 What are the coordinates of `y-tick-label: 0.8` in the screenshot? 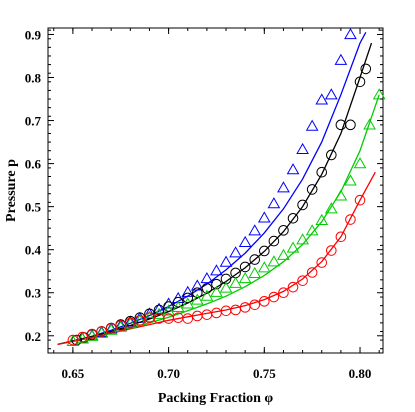 It's located at (33, 78).